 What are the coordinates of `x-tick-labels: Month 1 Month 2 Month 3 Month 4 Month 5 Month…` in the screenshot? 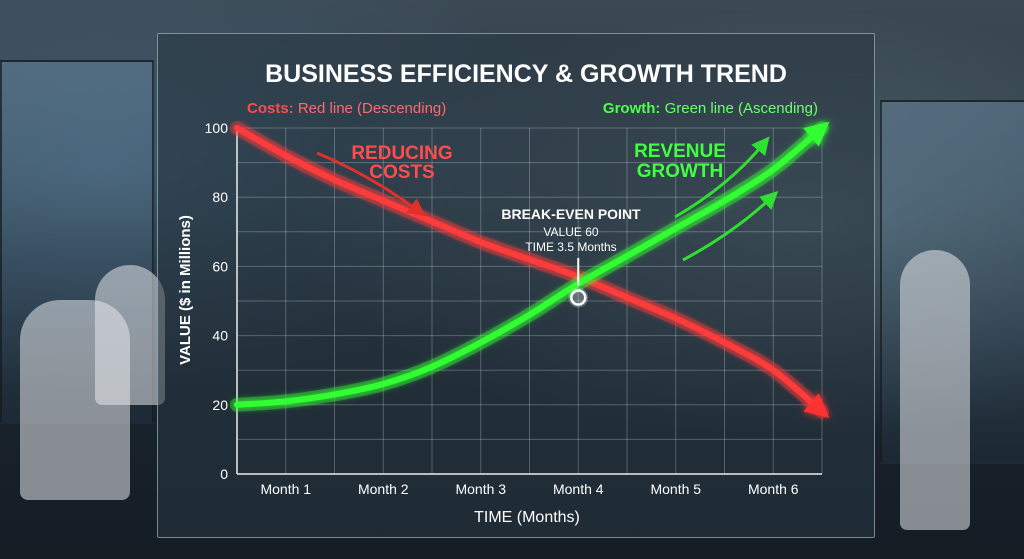 It's located at (529, 489).